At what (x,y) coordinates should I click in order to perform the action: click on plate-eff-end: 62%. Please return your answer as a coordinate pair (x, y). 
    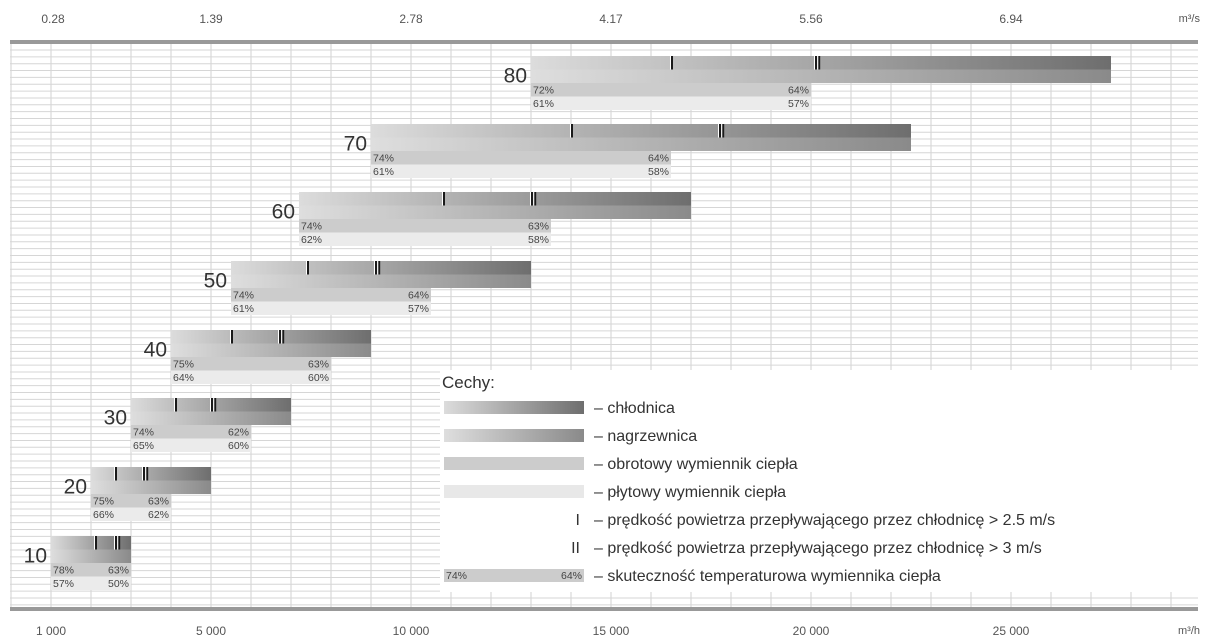
    Looking at the image, I should click on (158, 515).